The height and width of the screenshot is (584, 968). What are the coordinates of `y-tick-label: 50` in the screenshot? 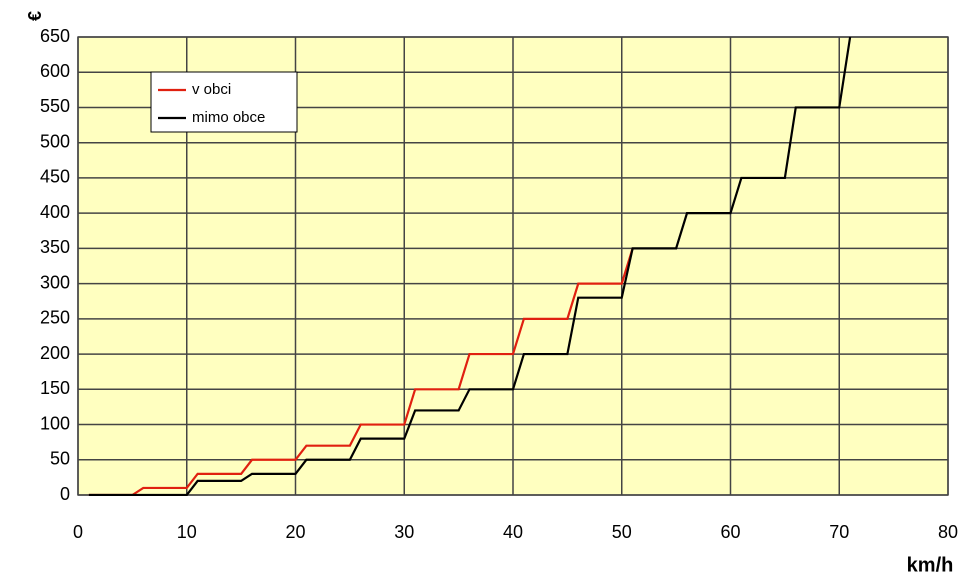 It's located at (60, 459).